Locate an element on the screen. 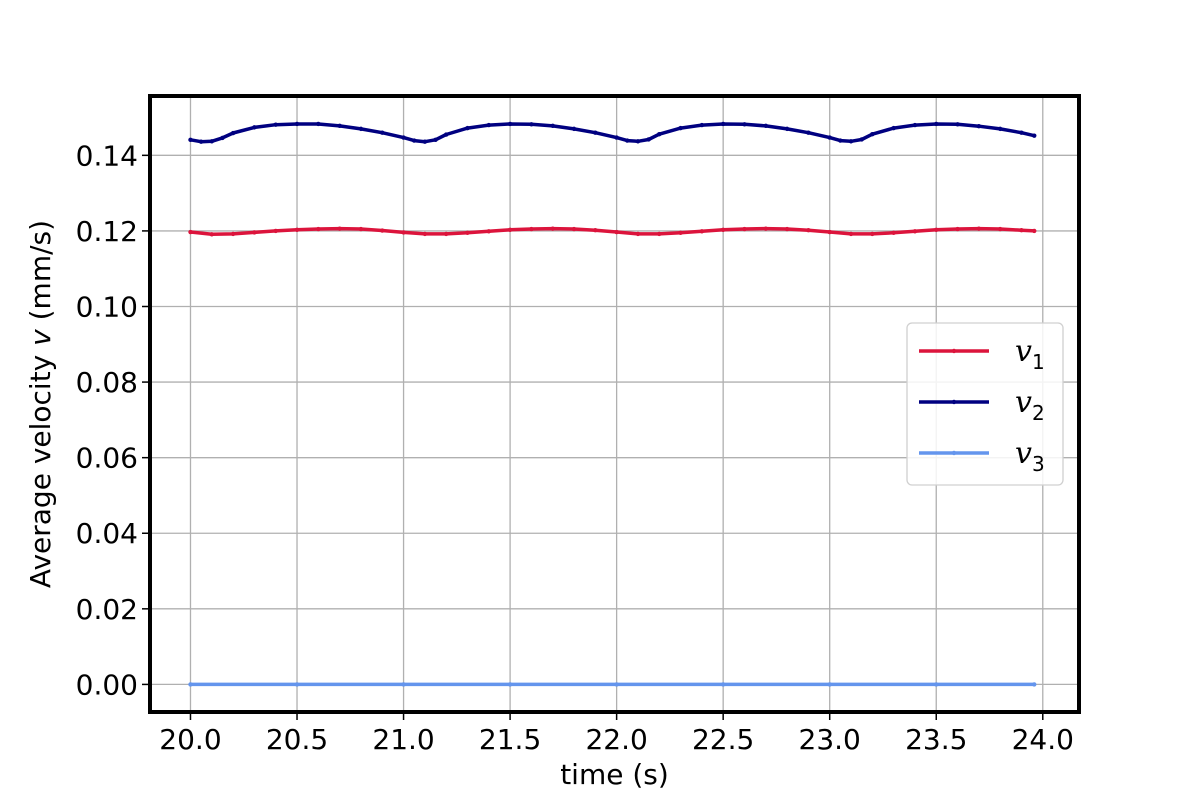 Image resolution: width=1200 pixels, height=800 pixels. x-tick-label: 22.0 is located at coordinates (616, 739).